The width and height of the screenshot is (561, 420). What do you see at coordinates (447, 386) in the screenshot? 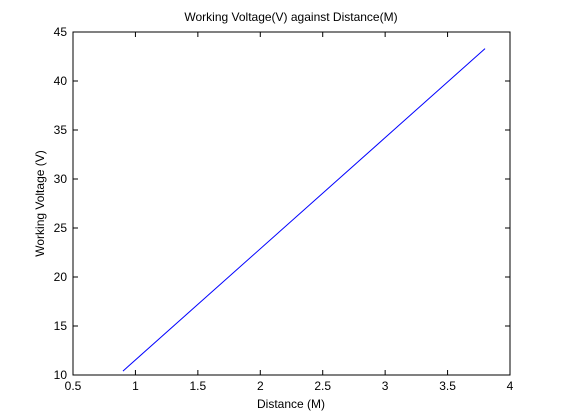
I see `x-tick-label: 3.5` at bounding box center [447, 386].